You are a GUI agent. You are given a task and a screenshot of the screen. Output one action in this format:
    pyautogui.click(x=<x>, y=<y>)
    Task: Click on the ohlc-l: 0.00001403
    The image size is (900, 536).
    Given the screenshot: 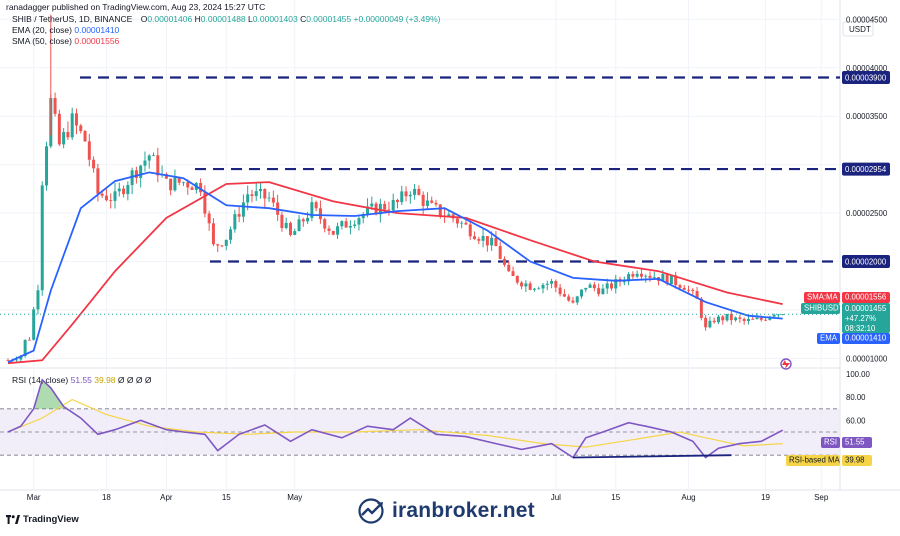 What is the action you would take?
    pyautogui.click(x=275, y=19)
    